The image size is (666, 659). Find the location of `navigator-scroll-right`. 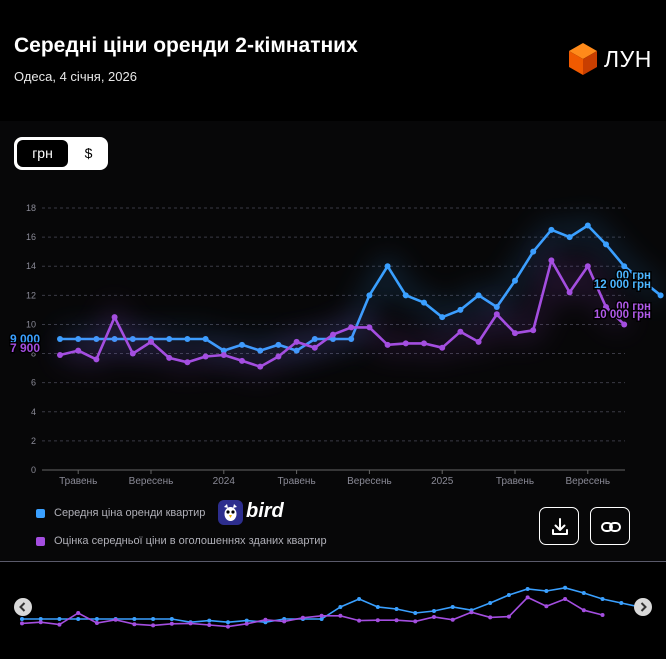

navigator-scroll-right is located at coordinates (643, 607).